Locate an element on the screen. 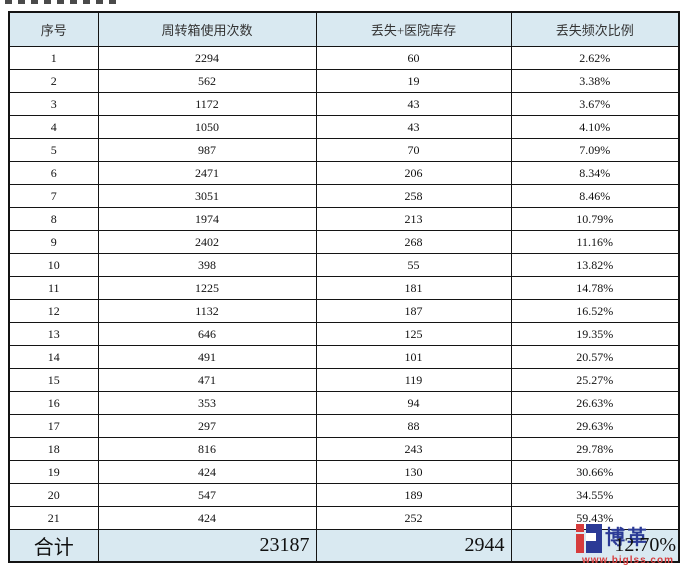 The image size is (680, 571). table-row: 17 297 88 29.63% is located at coordinates (344, 426).